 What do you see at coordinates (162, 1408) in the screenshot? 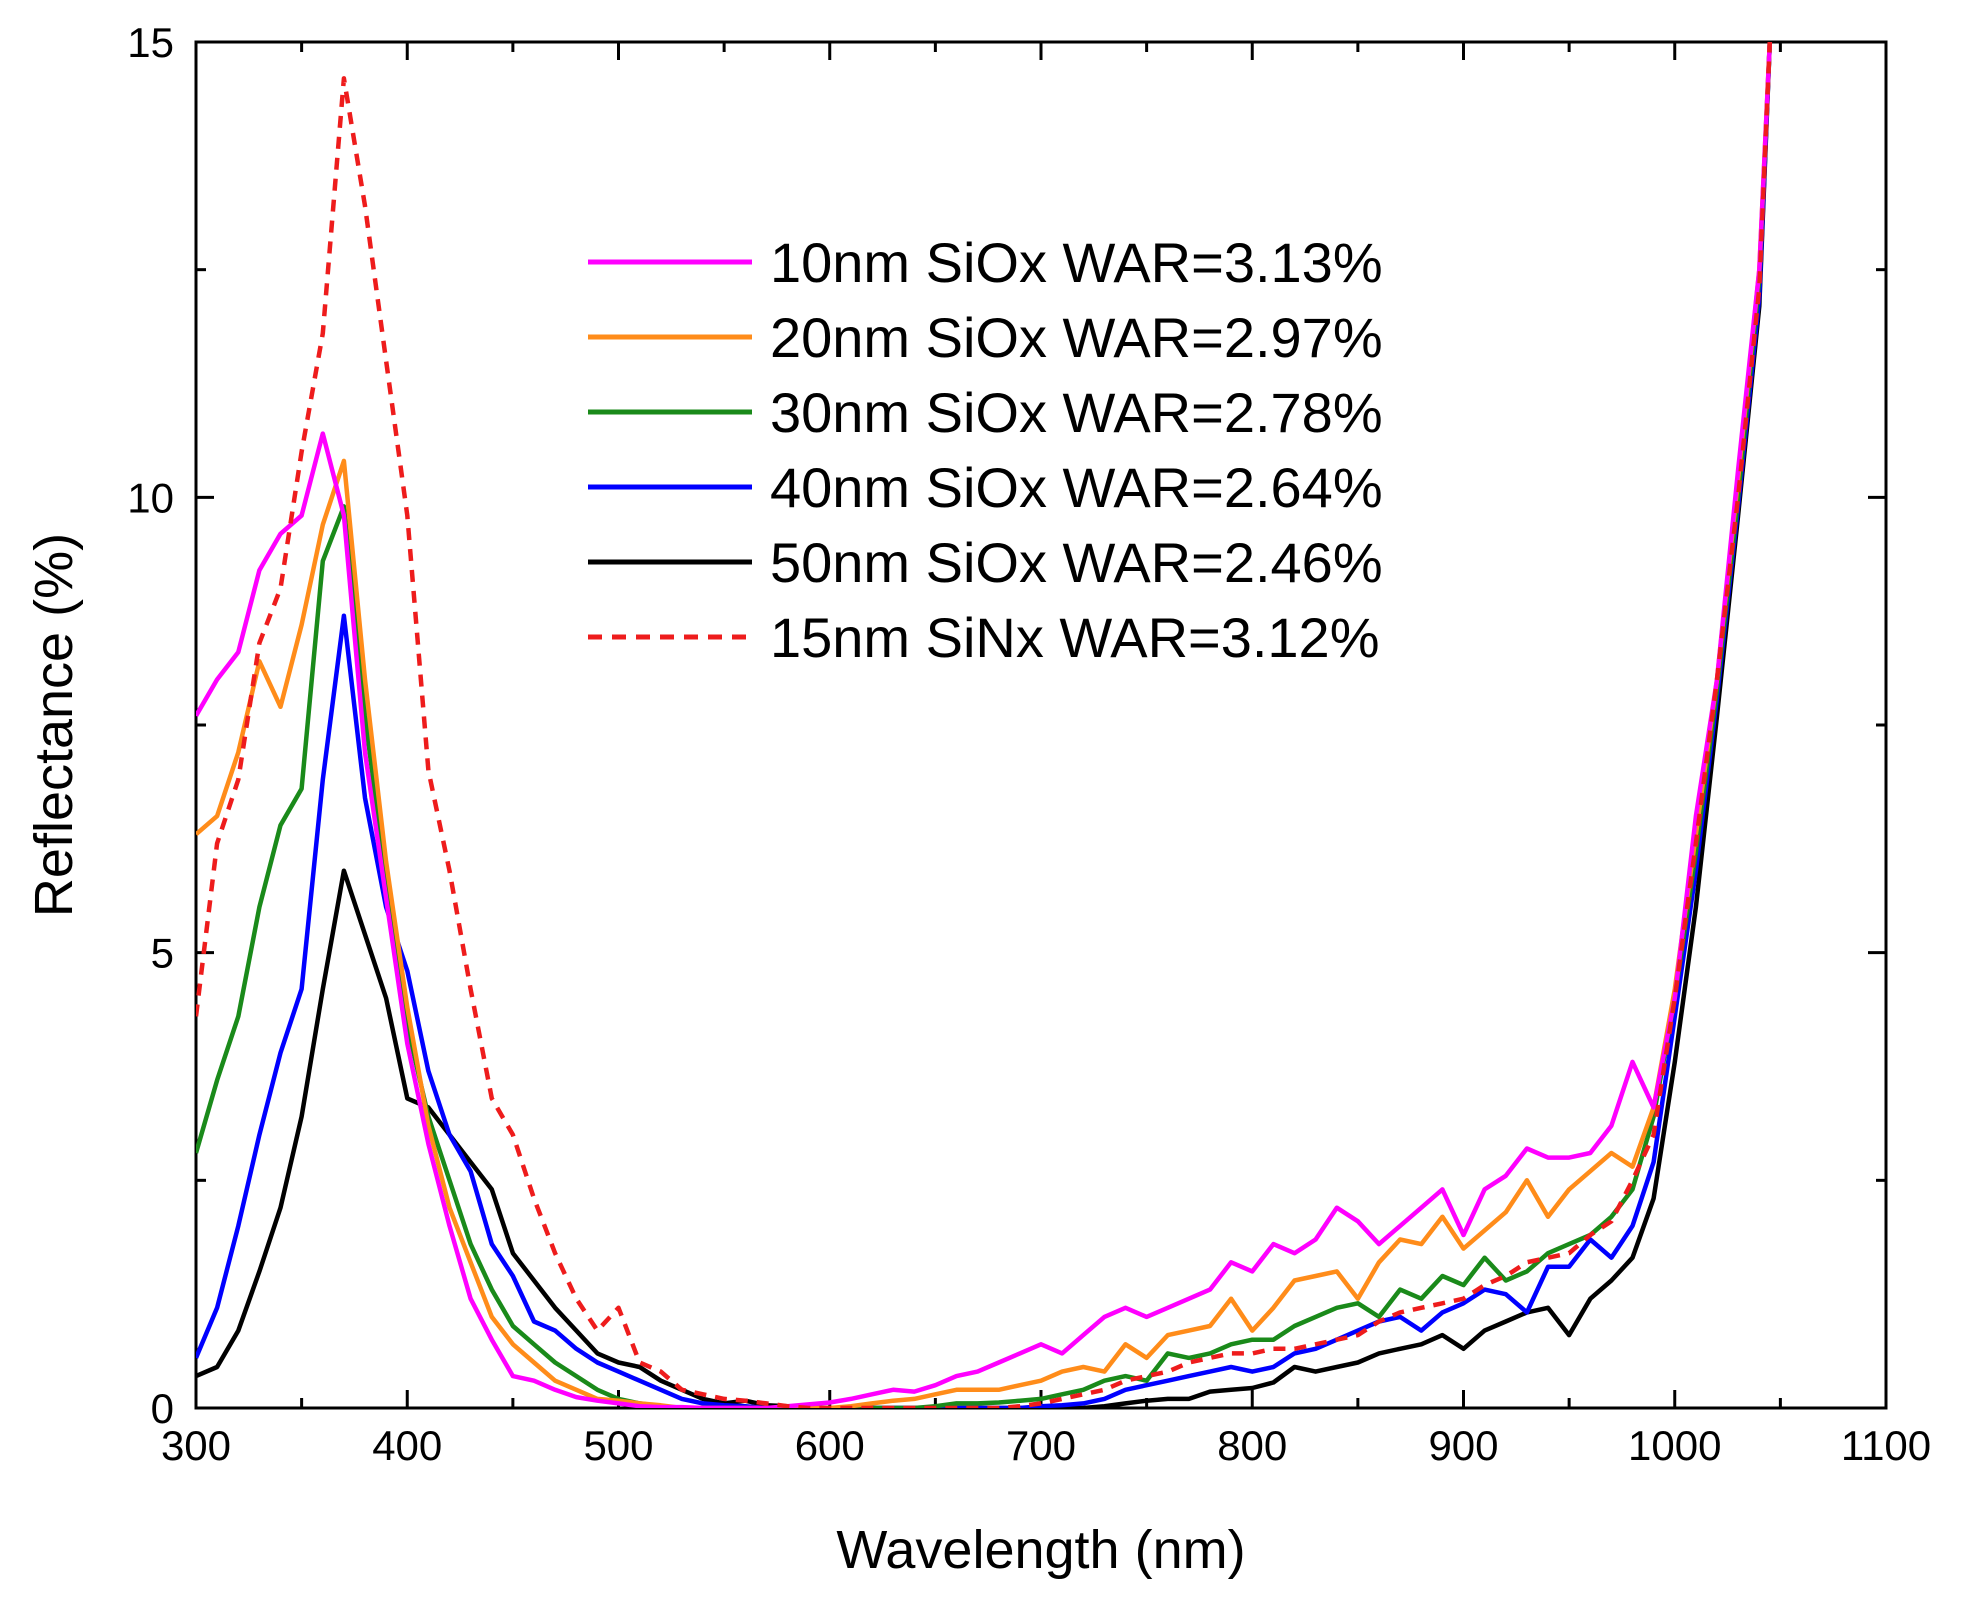
I see `y-tick-label: 0` at bounding box center [162, 1408].